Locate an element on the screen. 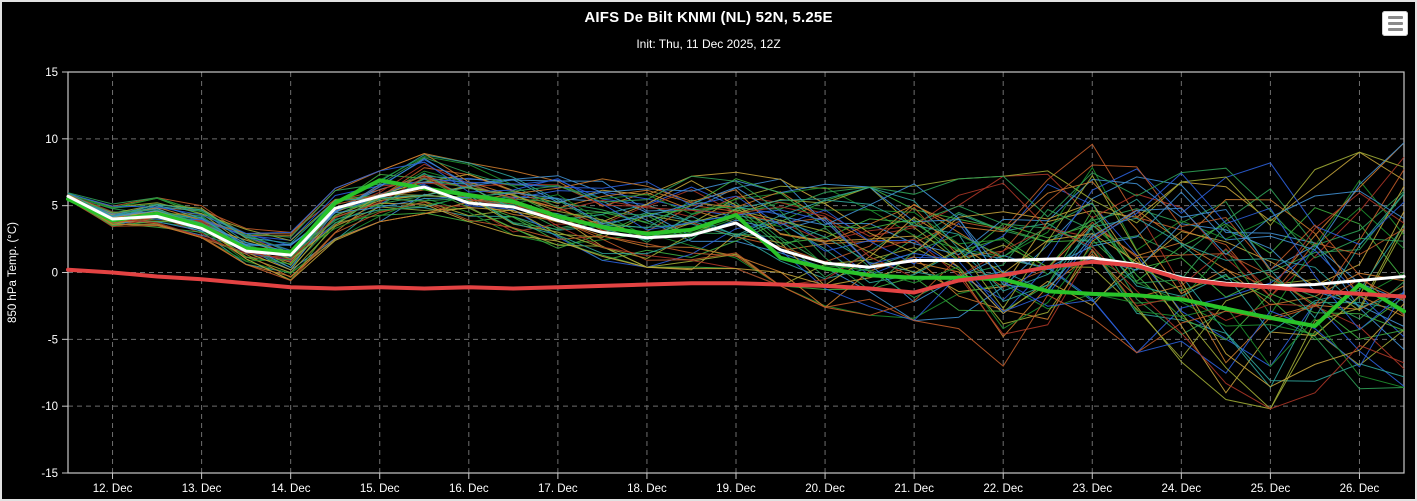 Image resolution: width=1417 pixels, height=501 pixels. x-tick-label: 22. Dec is located at coordinates (1003, 489).